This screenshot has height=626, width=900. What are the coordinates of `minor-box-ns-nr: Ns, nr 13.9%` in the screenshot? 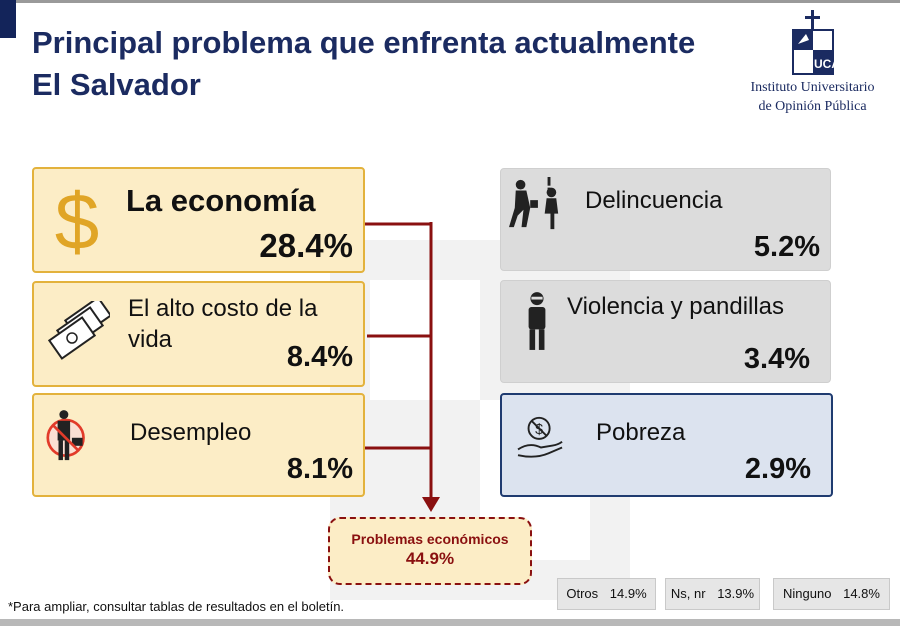 It's located at (712, 594).